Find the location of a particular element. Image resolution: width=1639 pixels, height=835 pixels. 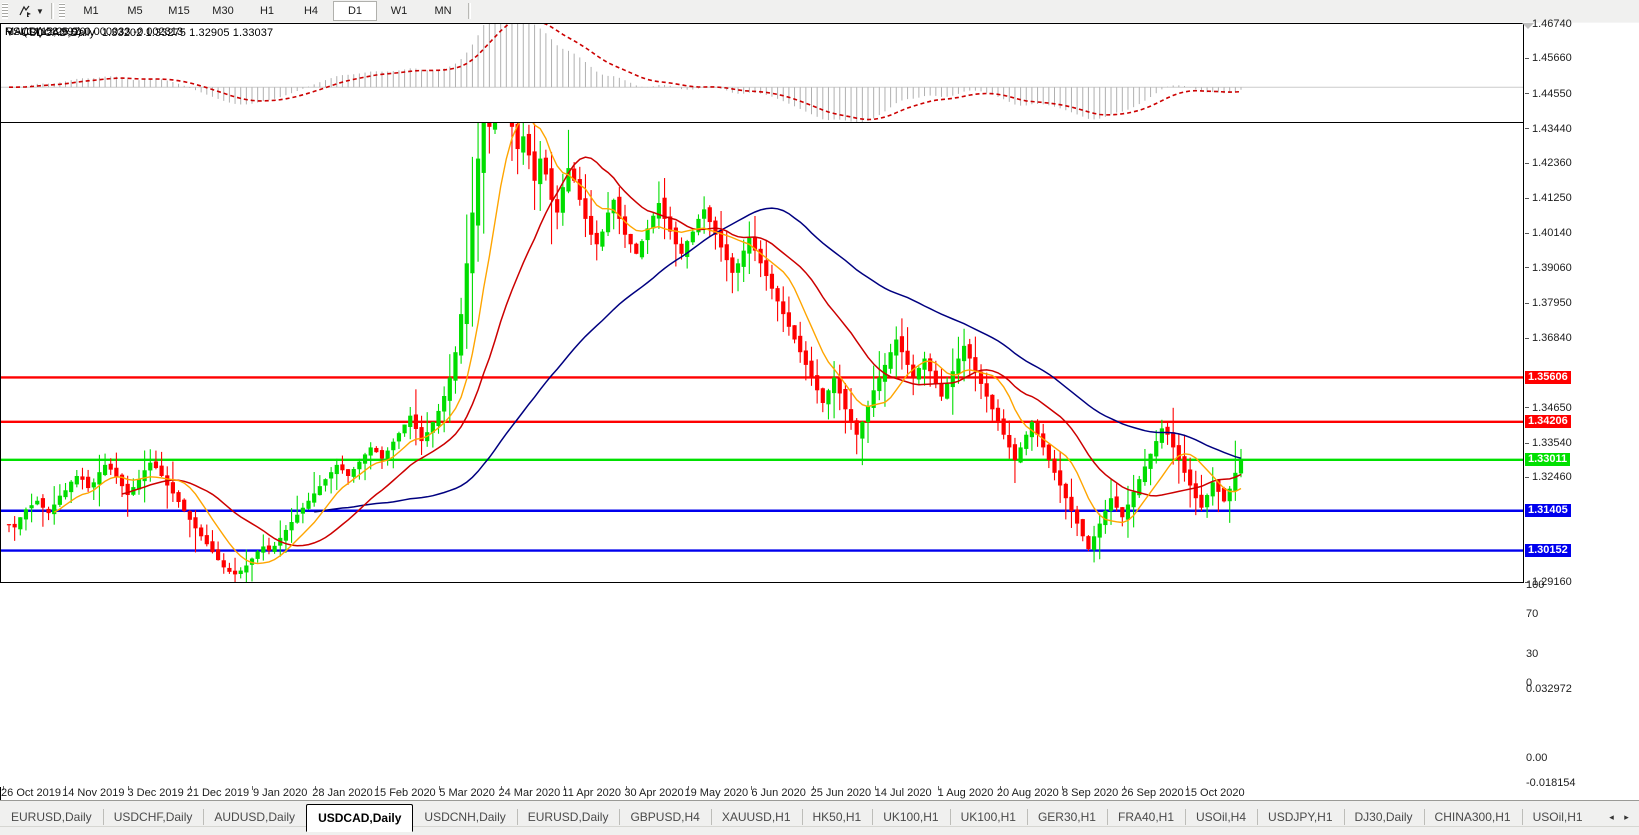

date-axis-label: 26 Sep 2020 is located at coordinates (1152, 793).